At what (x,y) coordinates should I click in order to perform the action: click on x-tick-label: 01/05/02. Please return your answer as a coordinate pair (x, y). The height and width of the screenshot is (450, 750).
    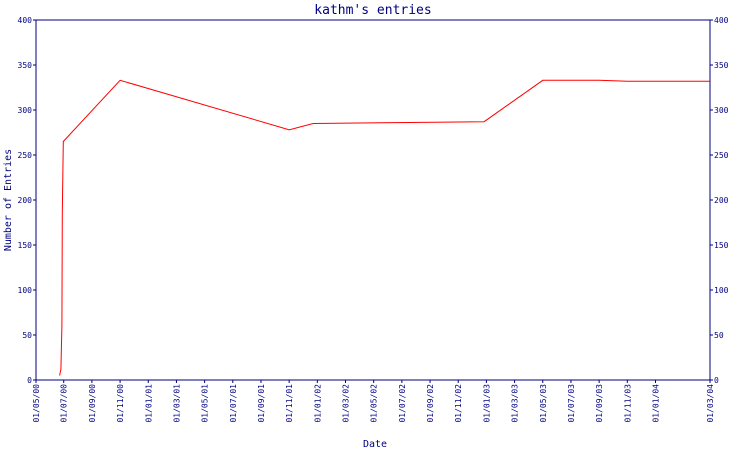
    Looking at the image, I should click on (374, 403).